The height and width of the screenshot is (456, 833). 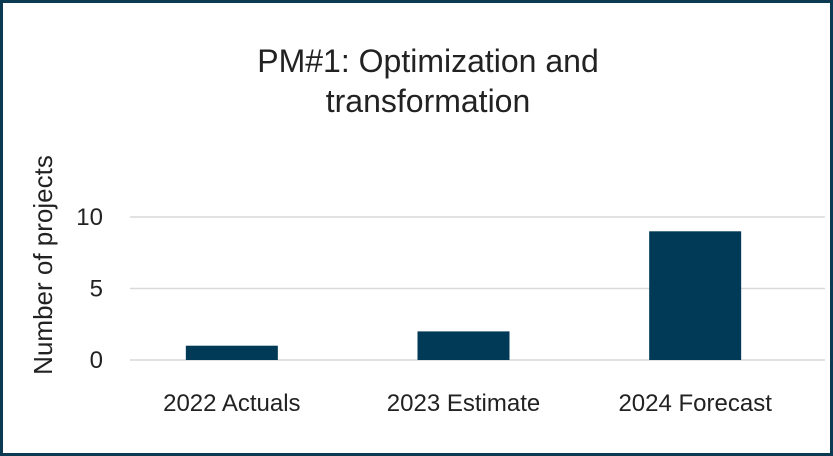 What do you see at coordinates (96, 289) in the screenshot?
I see `y-tick-label: 5` at bounding box center [96, 289].